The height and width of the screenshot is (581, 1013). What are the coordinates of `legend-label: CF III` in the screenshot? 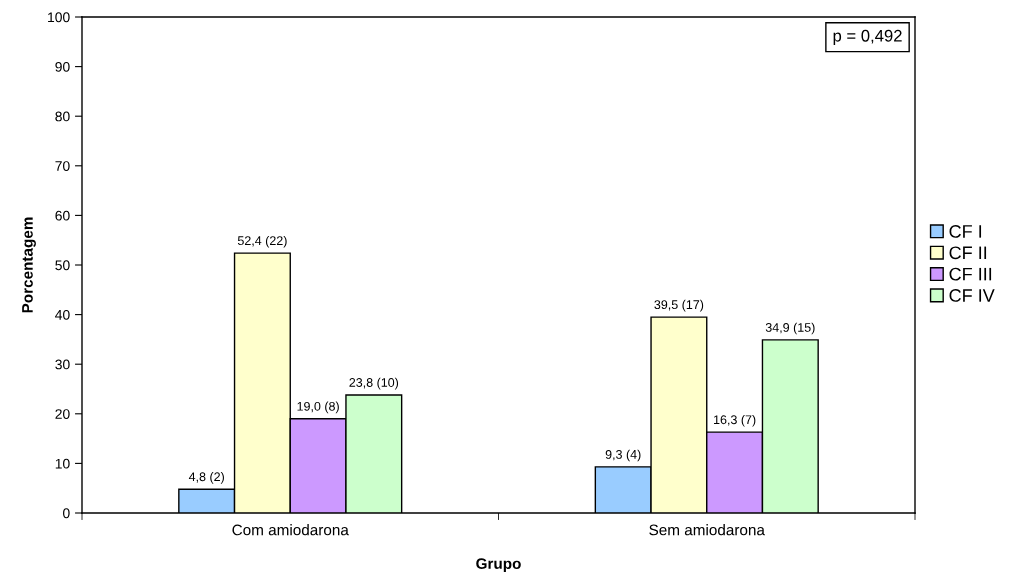 It's located at (970, 274).